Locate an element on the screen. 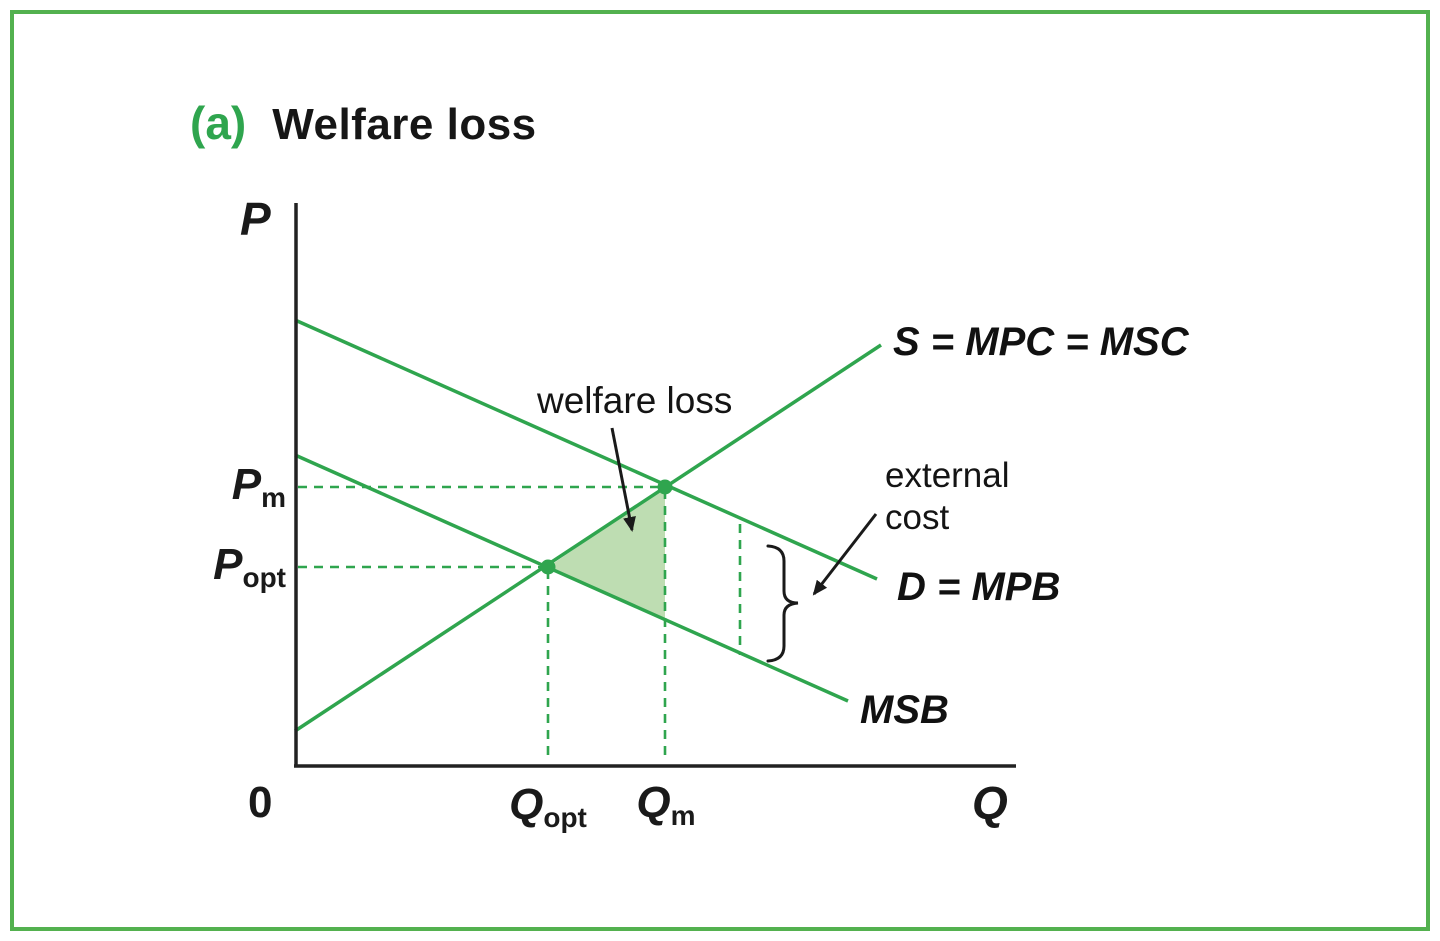  external-cost-arrow is located at coordinates (845, 554).